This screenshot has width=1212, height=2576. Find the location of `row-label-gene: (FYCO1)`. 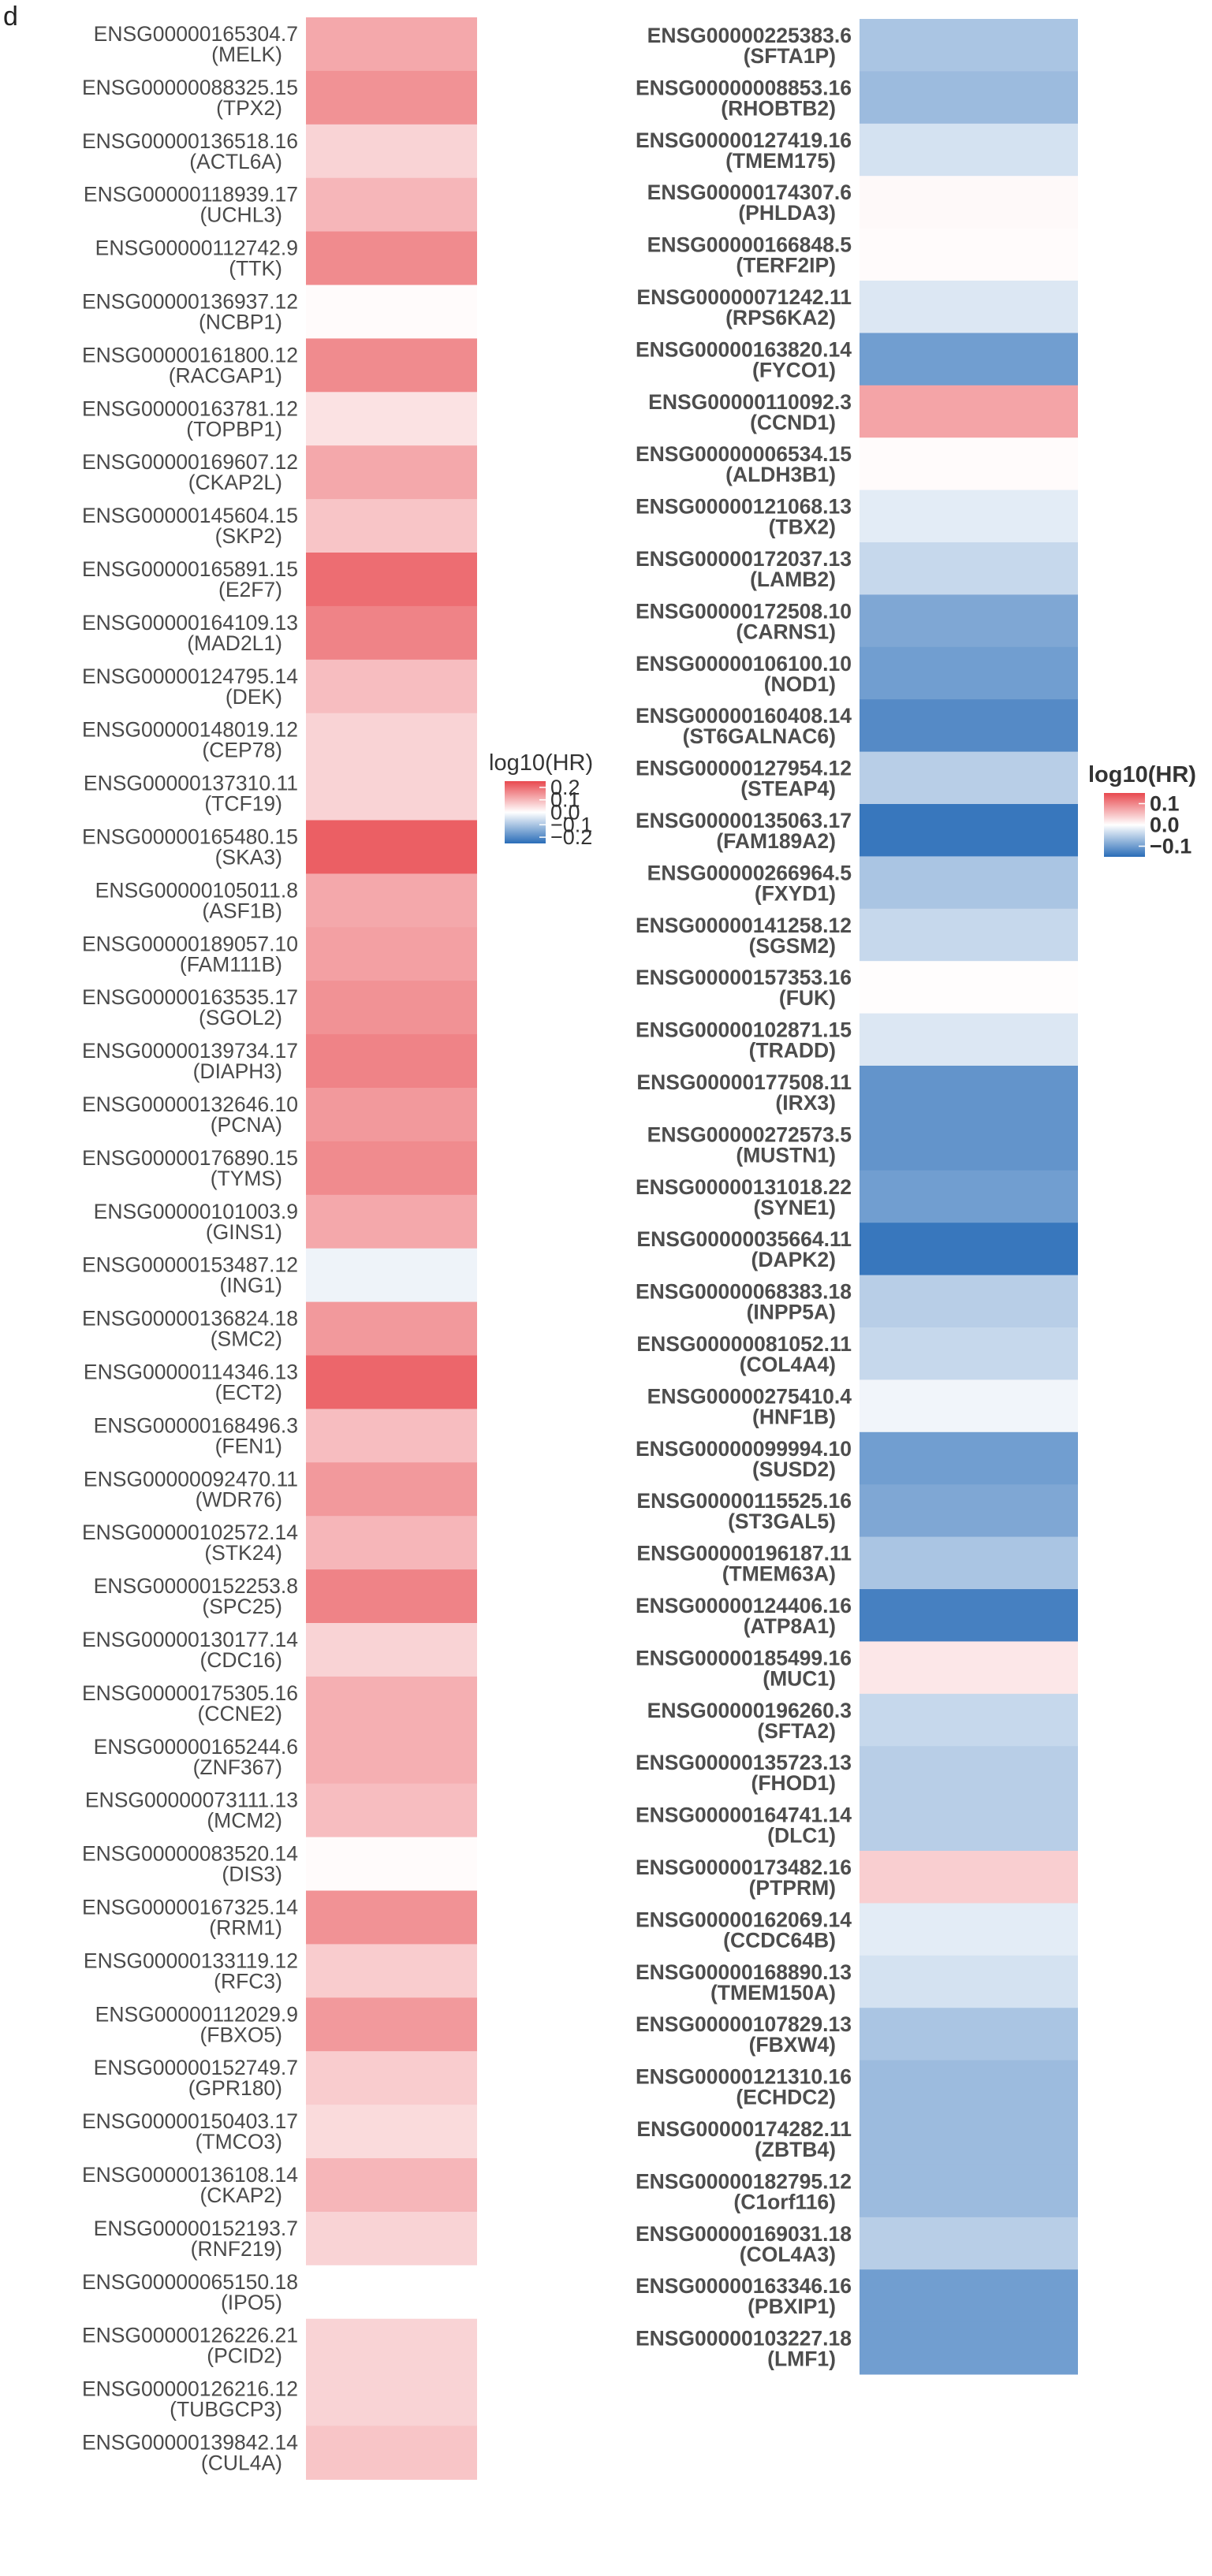

row-label-gene: (FYCO1) is located at coordinates (794, 370).